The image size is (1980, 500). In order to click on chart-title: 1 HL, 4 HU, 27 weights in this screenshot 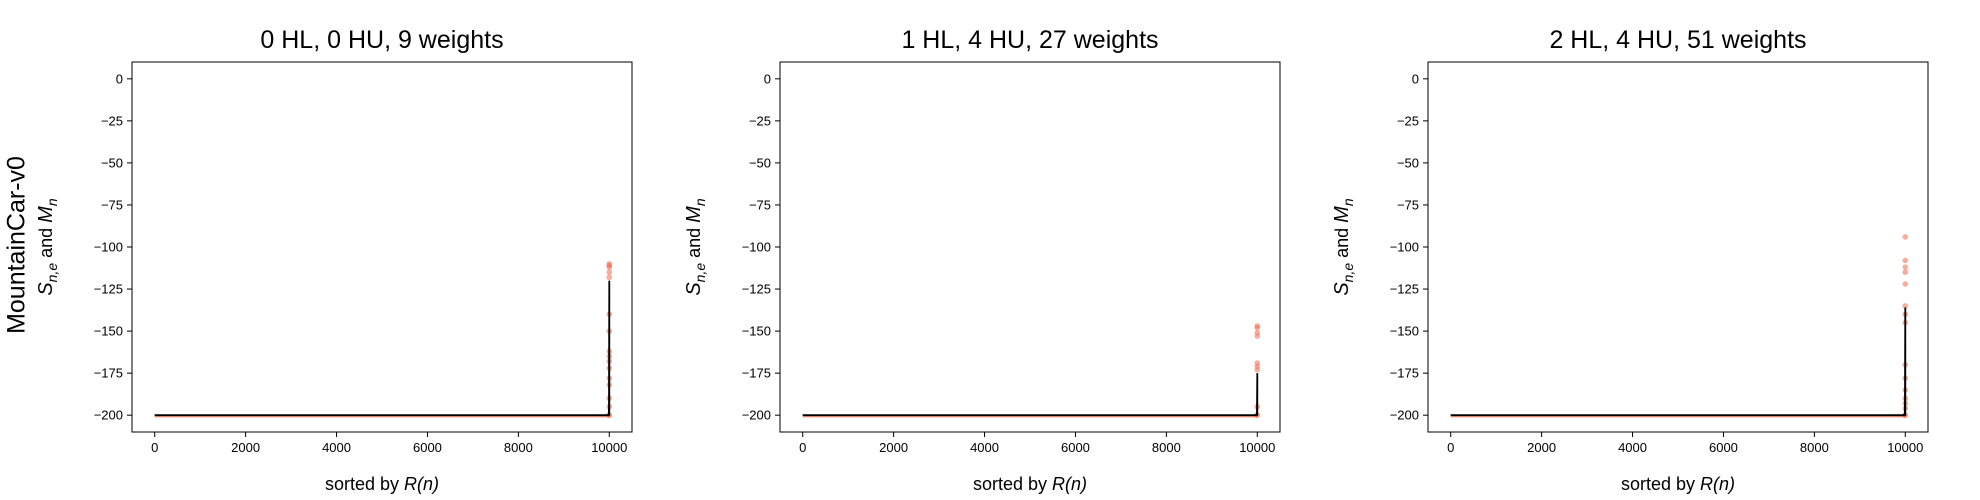, I will do `click(1029, 40)`.